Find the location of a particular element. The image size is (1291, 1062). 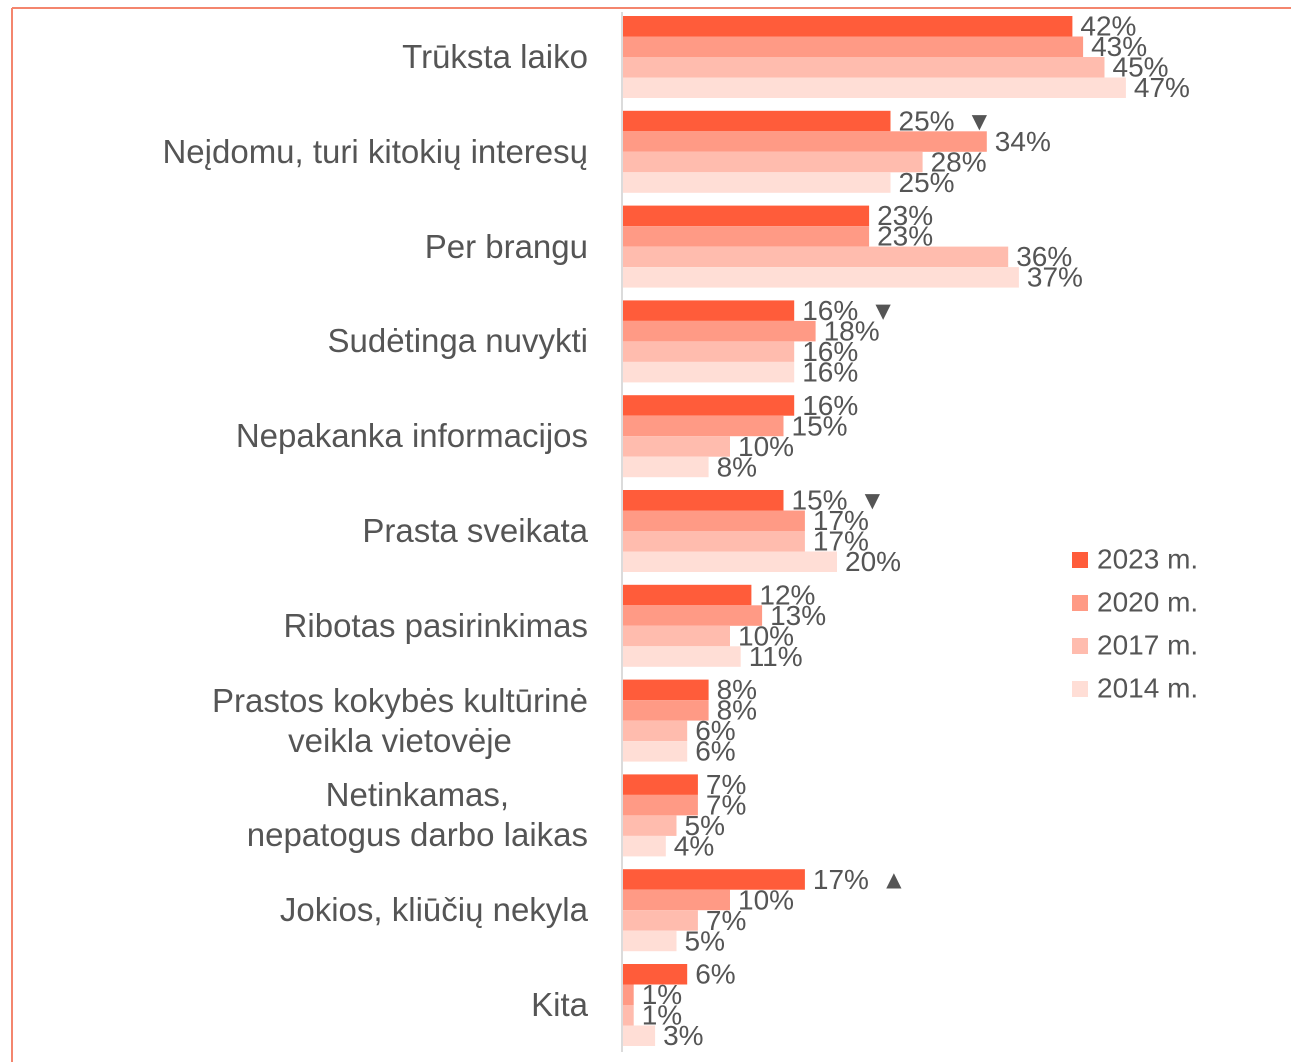

value-label: 13% is located at coordinates (798, 615).